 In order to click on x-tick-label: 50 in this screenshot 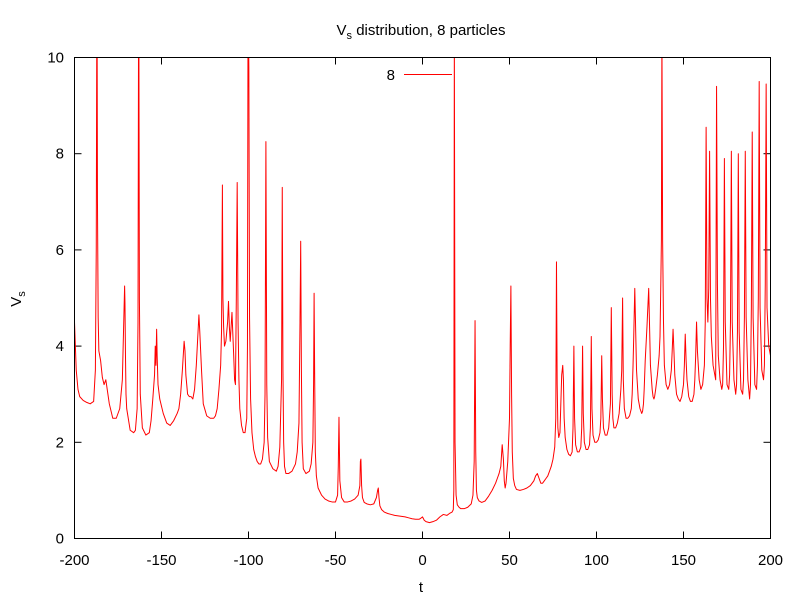, I will do `click(509, 560)`.